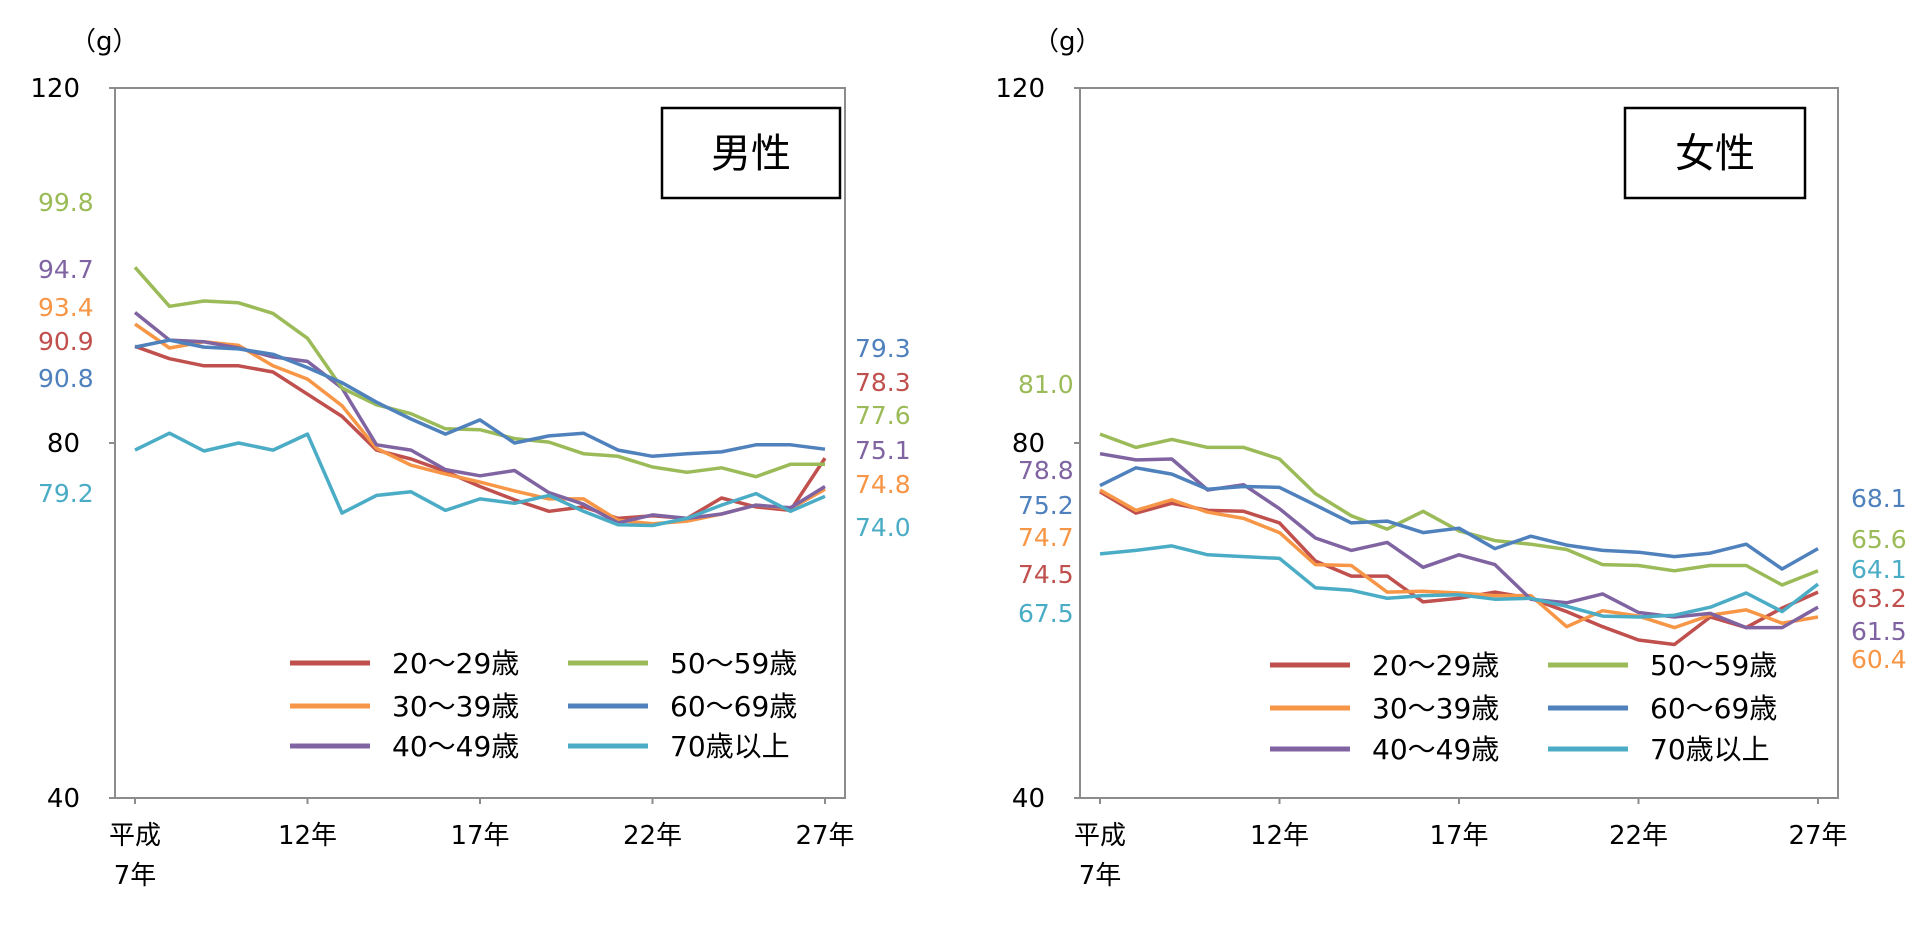  Describe the element at coordinates (66, 341) in the screenshot. I see `start-value-label: 90.9` at that location.